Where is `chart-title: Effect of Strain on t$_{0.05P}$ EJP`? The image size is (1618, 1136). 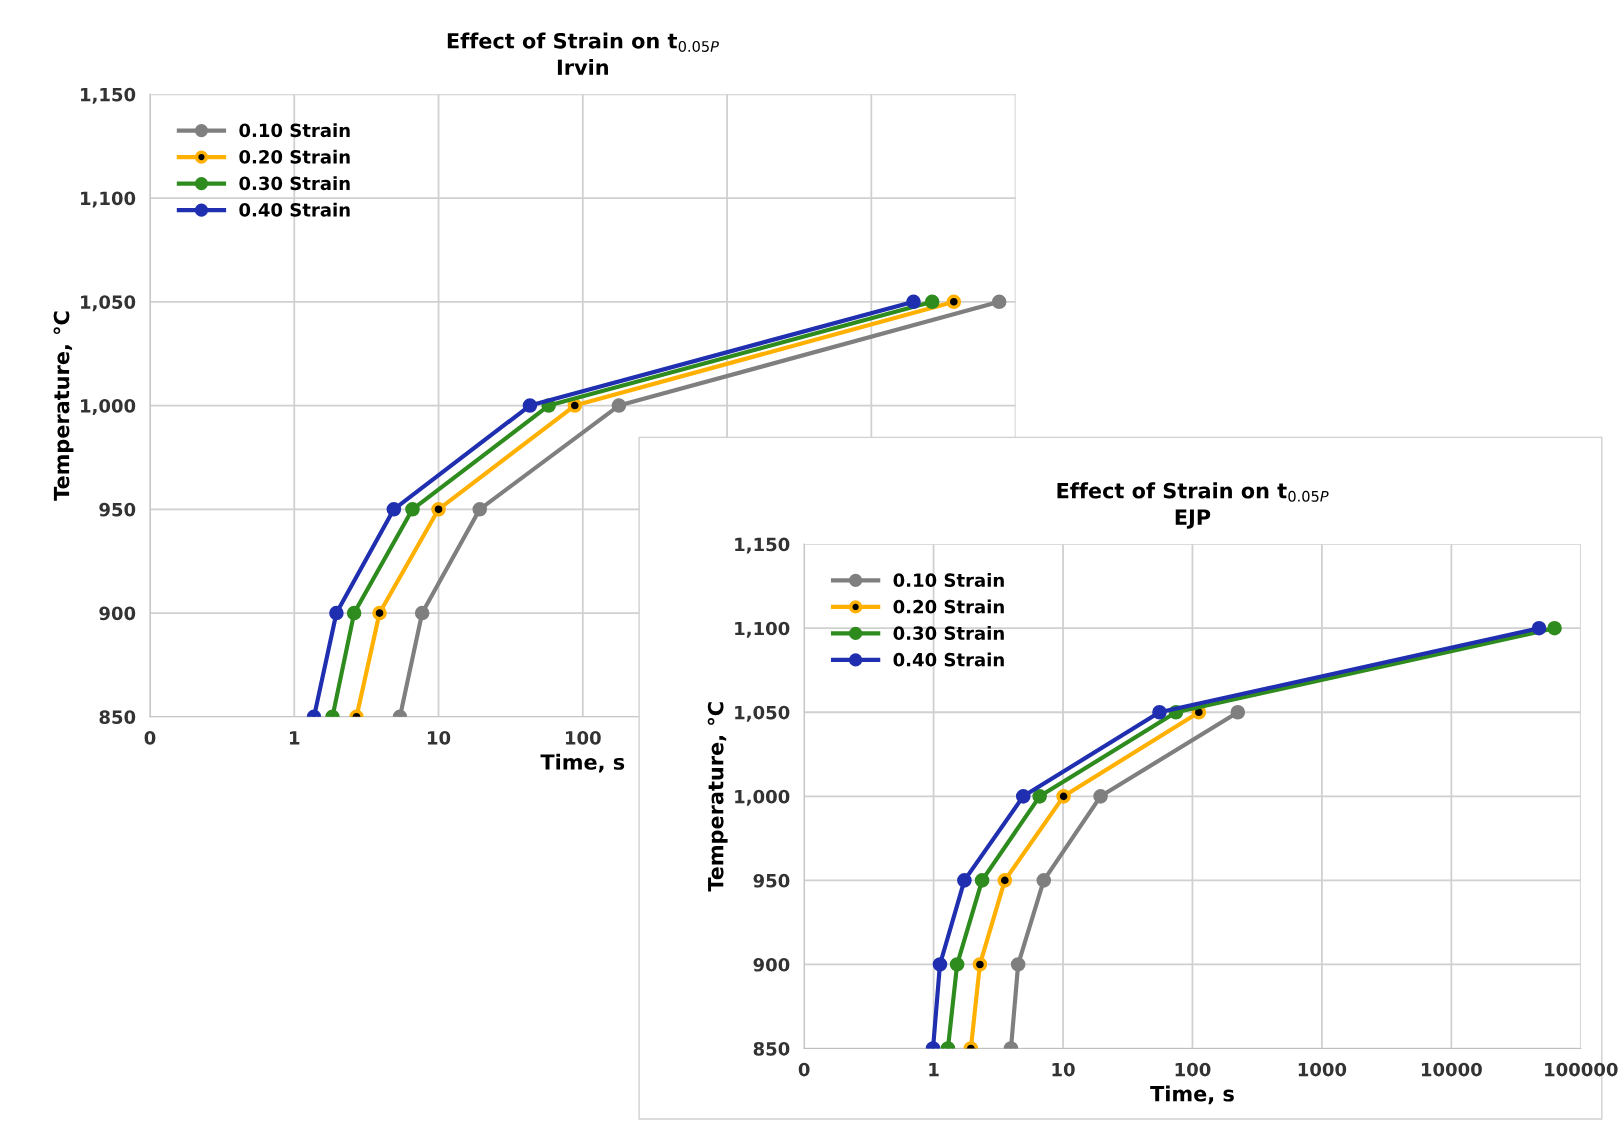
chart-title: Effect of Strain on t$_{0.05P}$ EJP is located at coordinates (1193, 505).